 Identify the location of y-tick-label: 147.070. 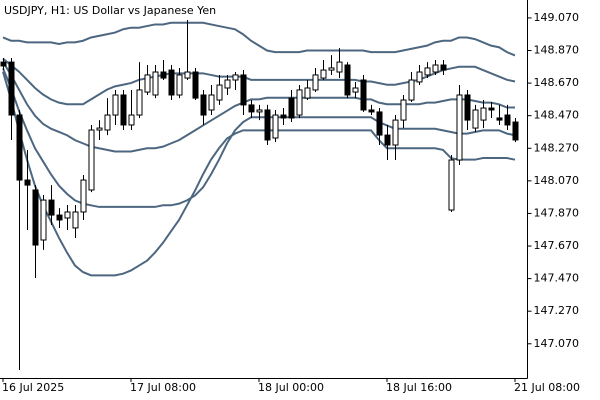
(557, 343).